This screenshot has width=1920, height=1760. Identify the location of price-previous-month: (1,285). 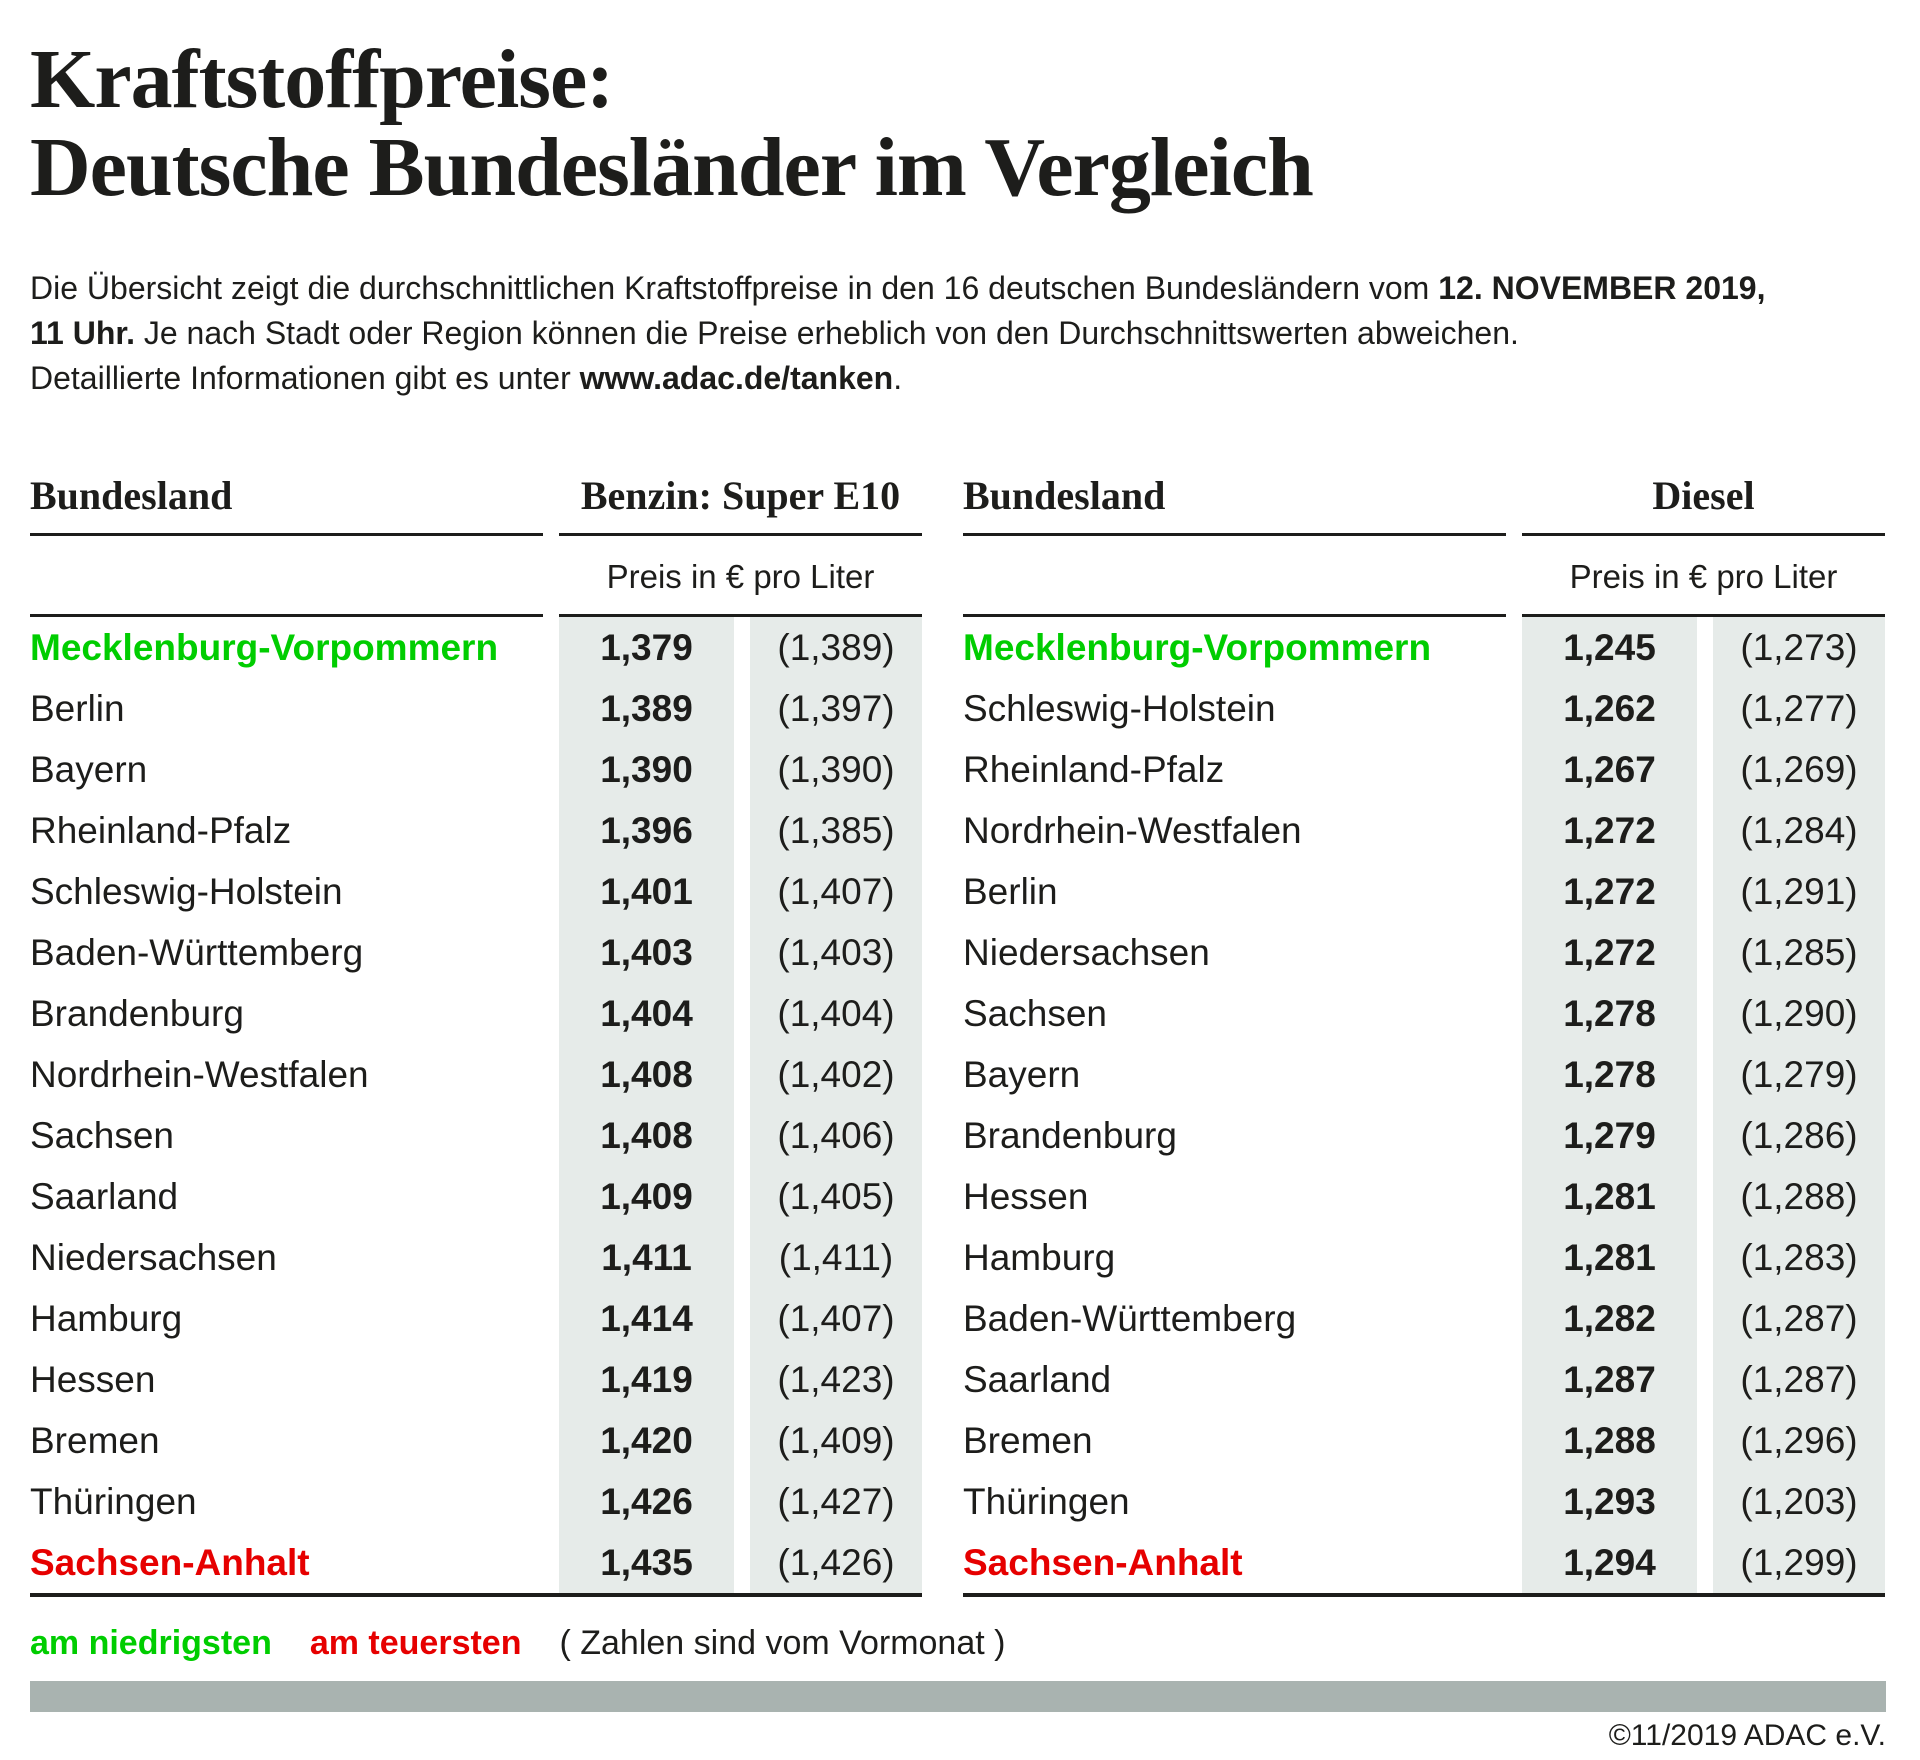
(1799, 952).